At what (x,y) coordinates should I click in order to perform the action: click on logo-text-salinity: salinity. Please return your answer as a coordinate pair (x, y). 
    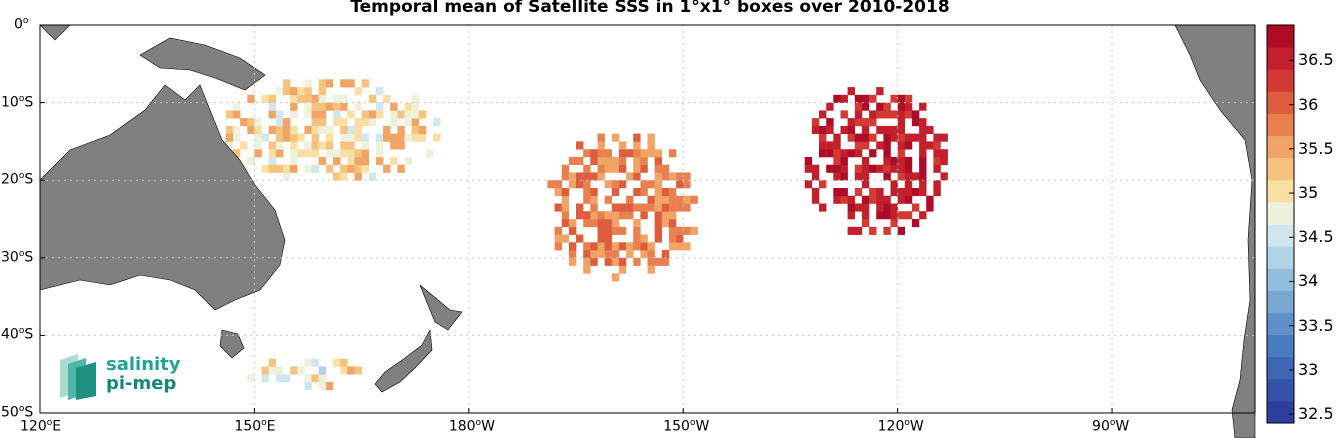
    Looking at the image, I should click on (143, 364).